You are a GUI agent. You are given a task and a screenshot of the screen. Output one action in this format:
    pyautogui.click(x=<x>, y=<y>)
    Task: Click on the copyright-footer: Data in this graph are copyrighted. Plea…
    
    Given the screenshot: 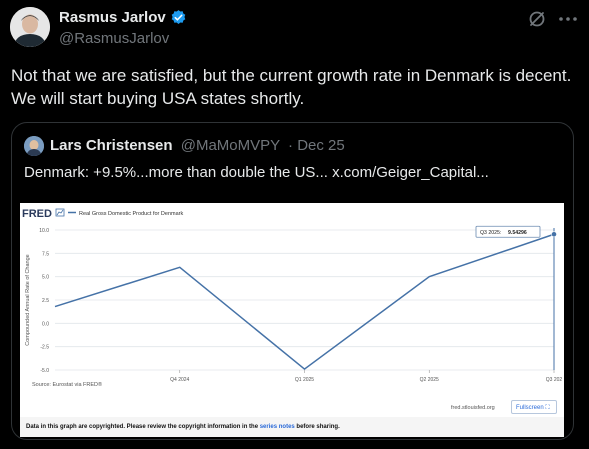 What is the action you would take?
    pyautogui.click(x=292, y=427)
    